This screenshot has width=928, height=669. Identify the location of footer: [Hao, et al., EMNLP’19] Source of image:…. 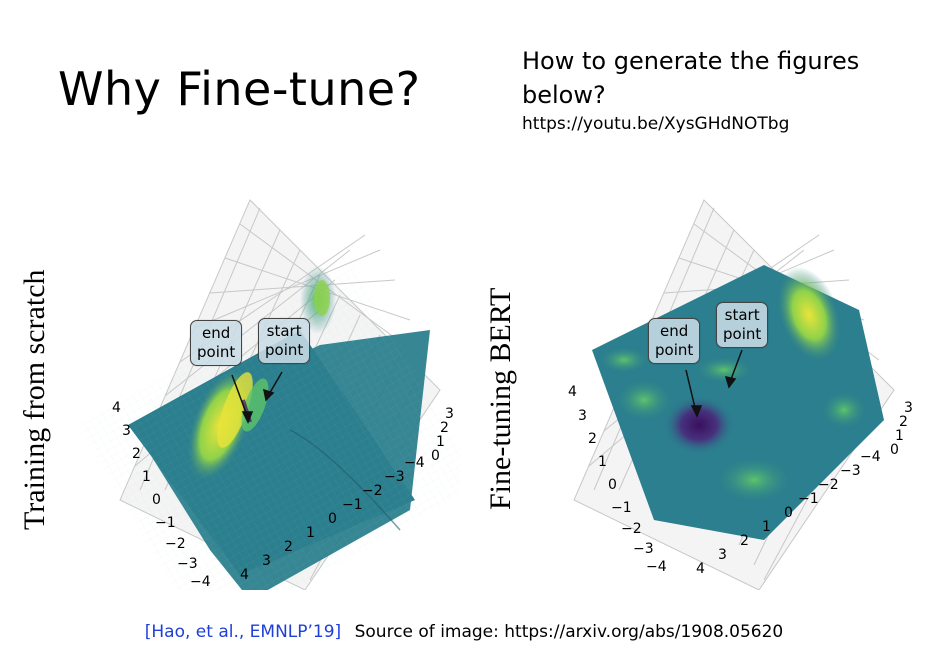
(464, 632).